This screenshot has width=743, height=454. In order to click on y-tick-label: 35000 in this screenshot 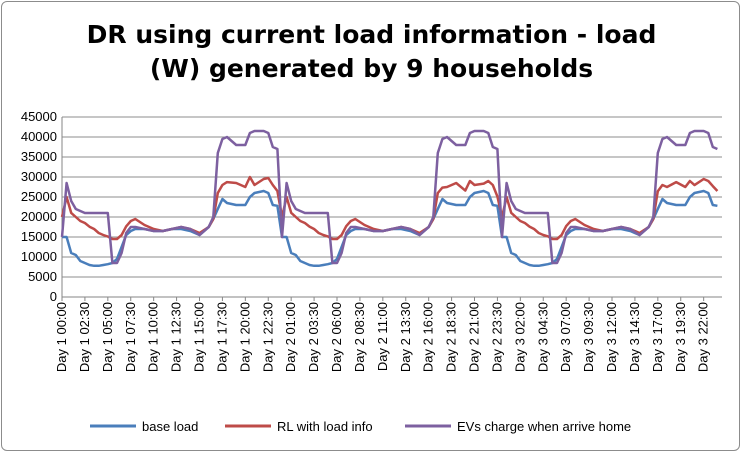, I will do `click(39, 156)`.